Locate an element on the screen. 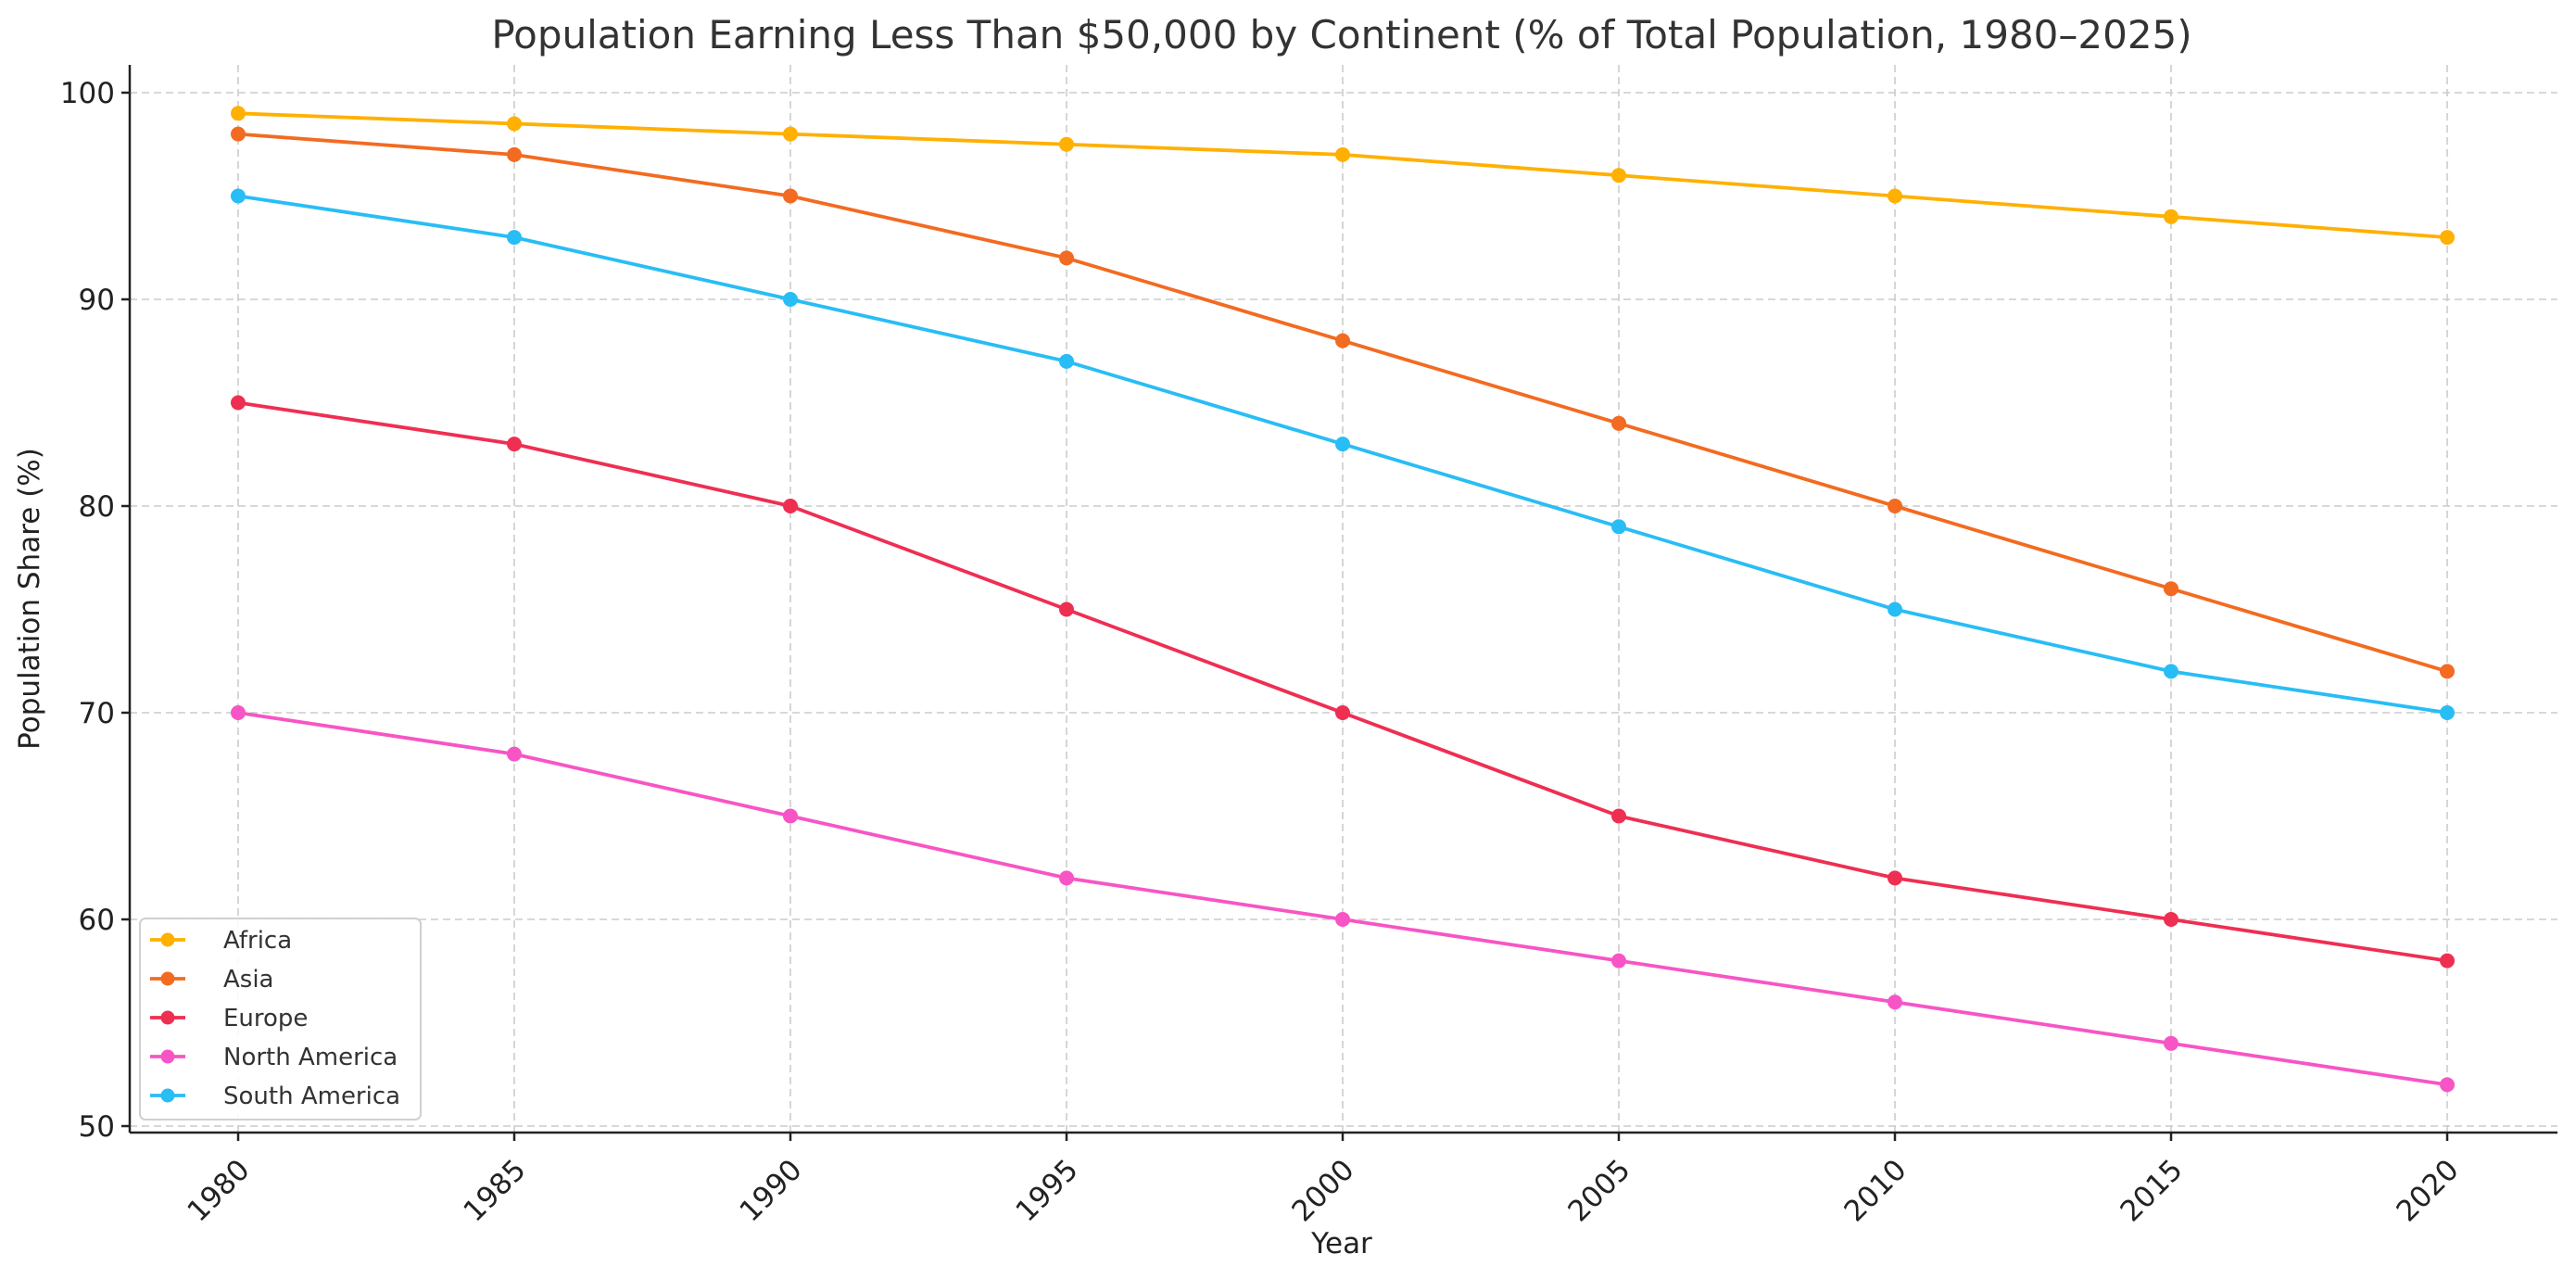  point-north-america-2015 is located at coordinates (2171, 1043).